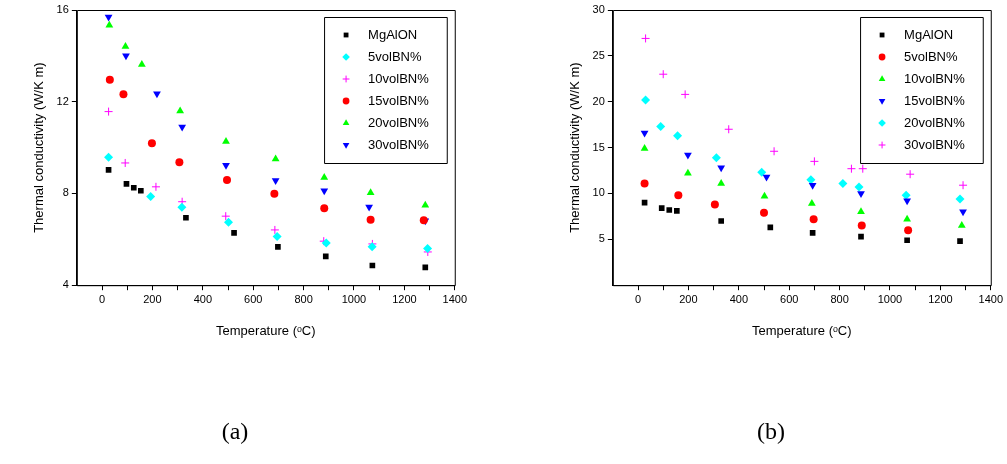  What do you see at coordinates (62, 100) in the screenshot?
I see `y-tick-label: 12` at bounding box center [62, 100].